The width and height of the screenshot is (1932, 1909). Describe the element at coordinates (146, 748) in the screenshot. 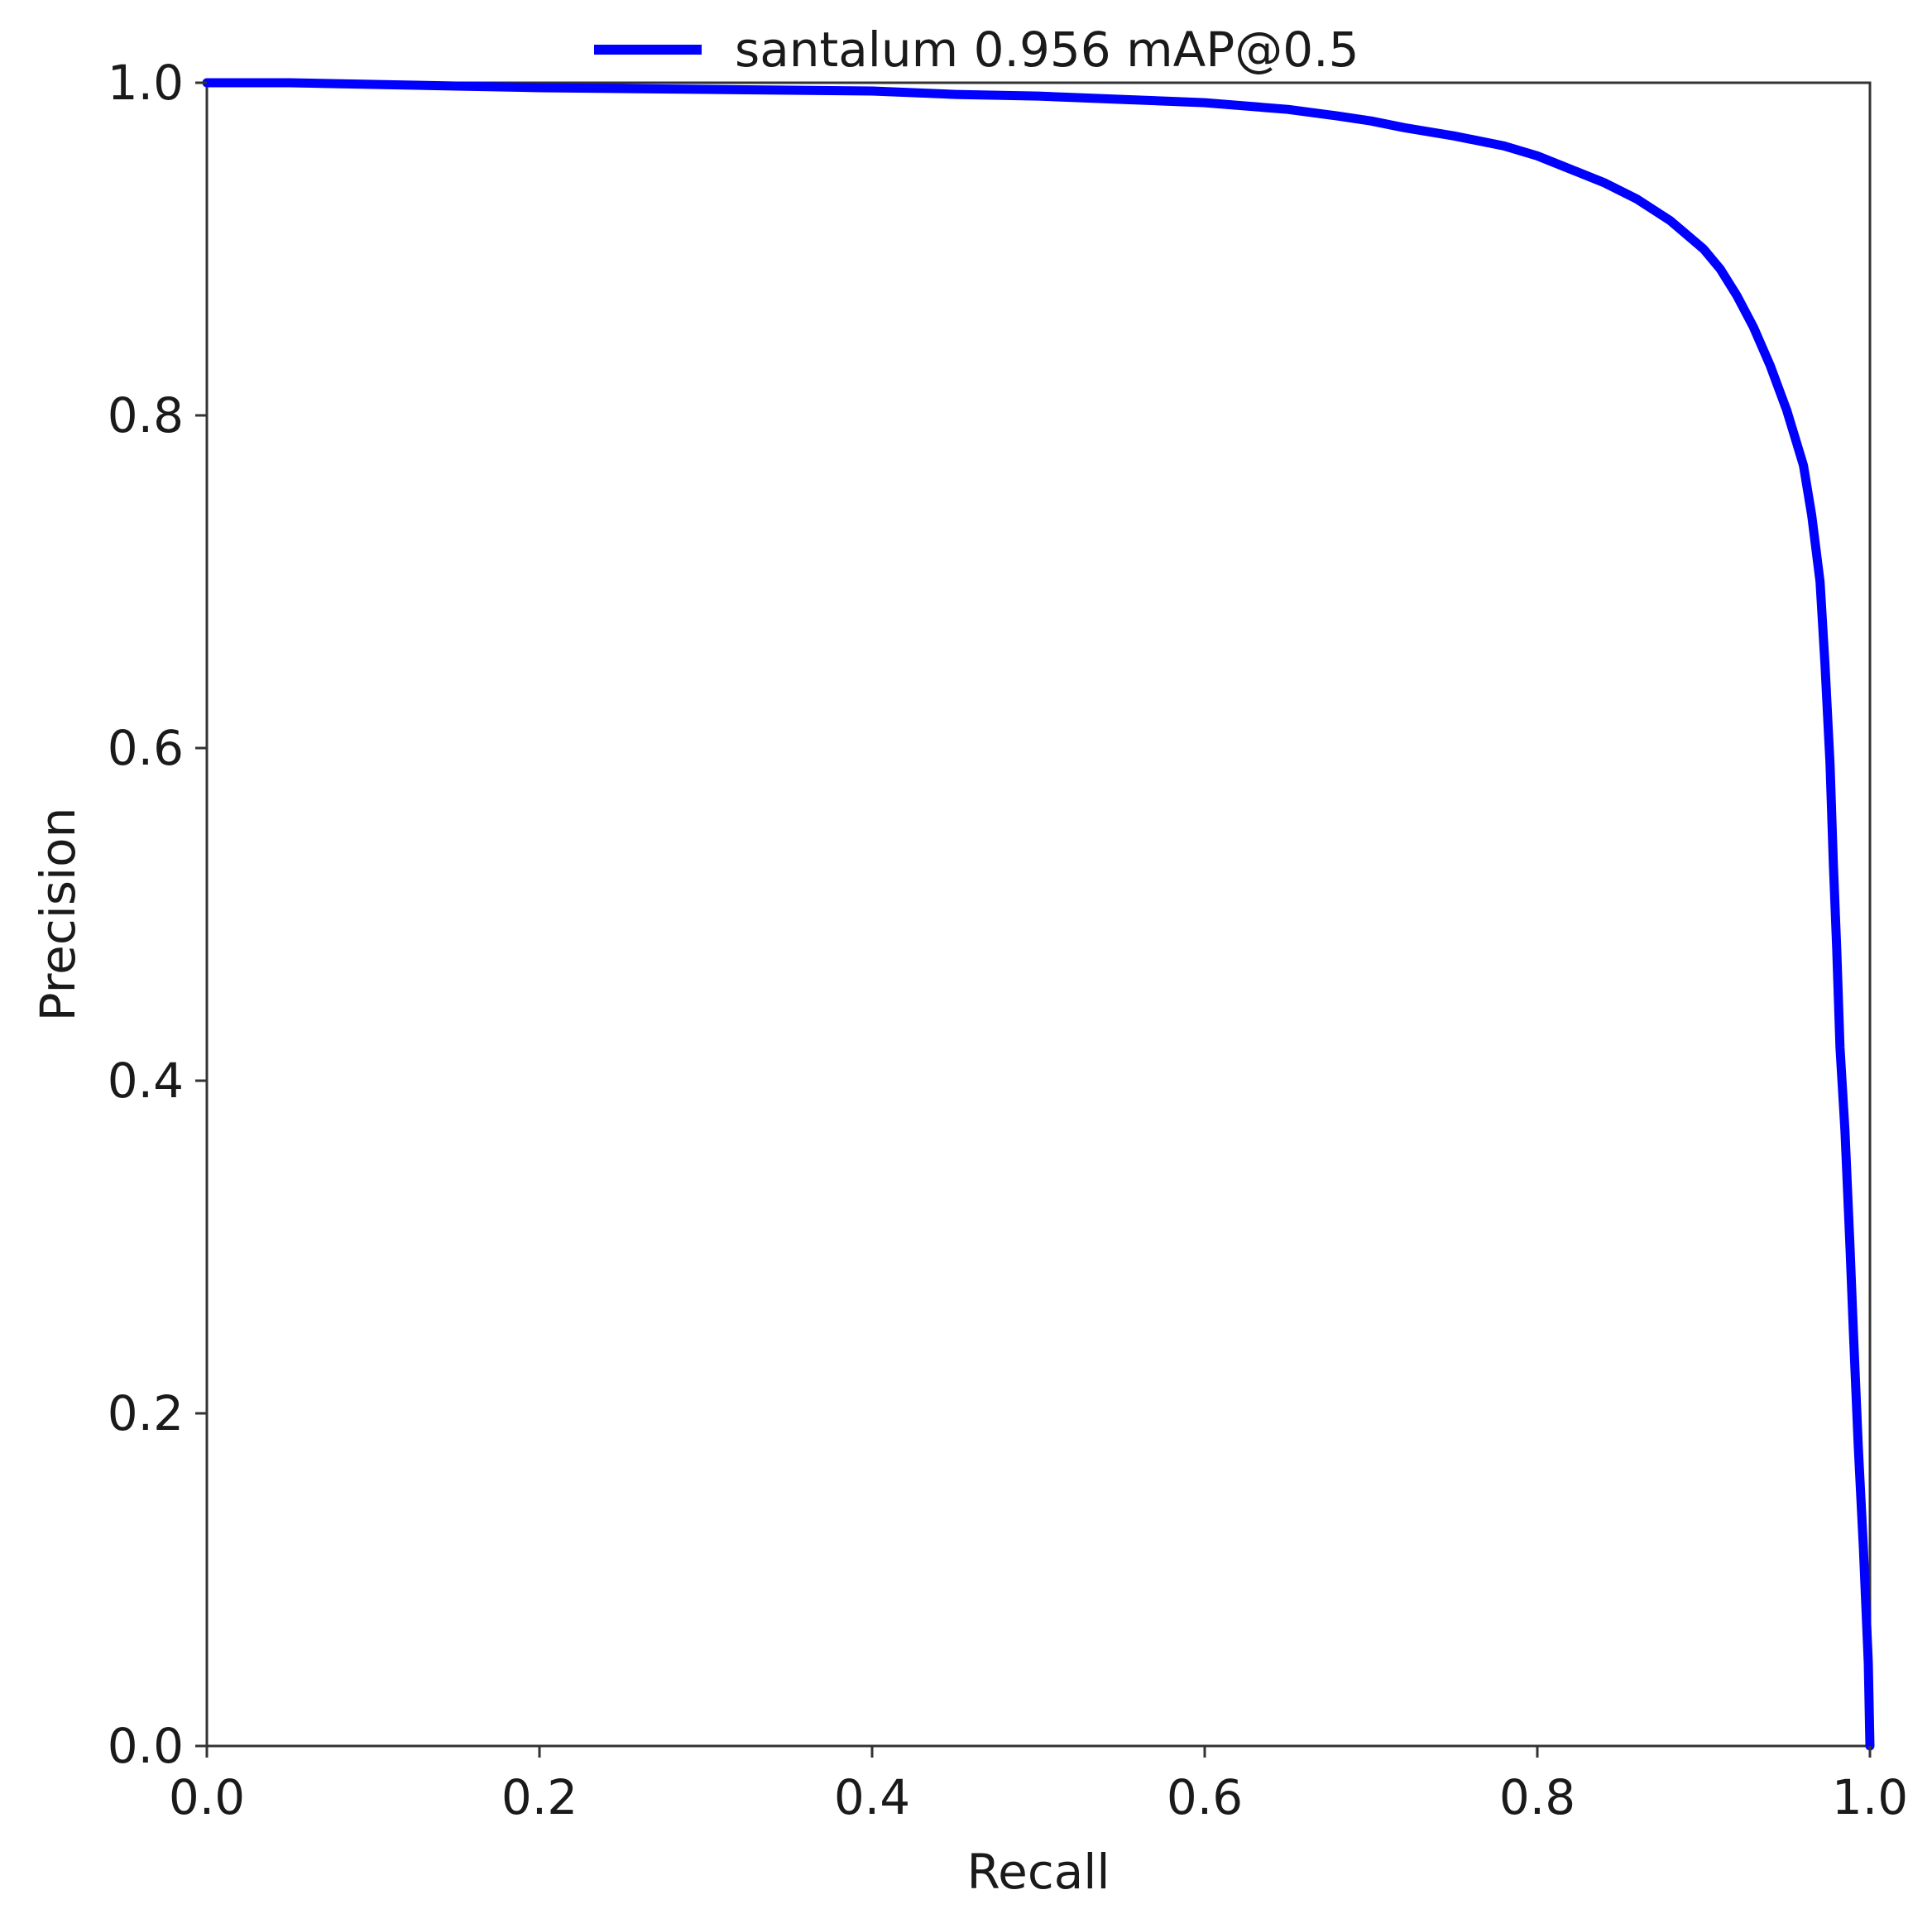

I see `y-tick-label: 0.6` at that location.